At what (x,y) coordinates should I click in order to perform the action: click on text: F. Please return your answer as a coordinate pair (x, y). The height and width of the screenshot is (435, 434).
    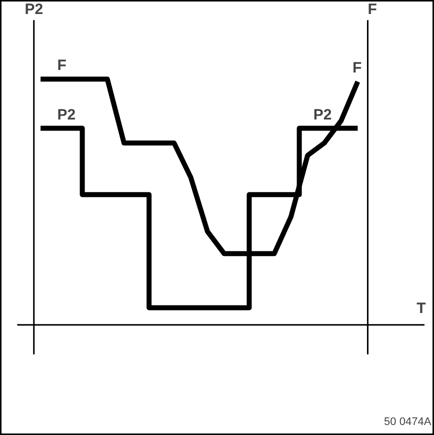
    Looking at the image, I should click on (357, 68).